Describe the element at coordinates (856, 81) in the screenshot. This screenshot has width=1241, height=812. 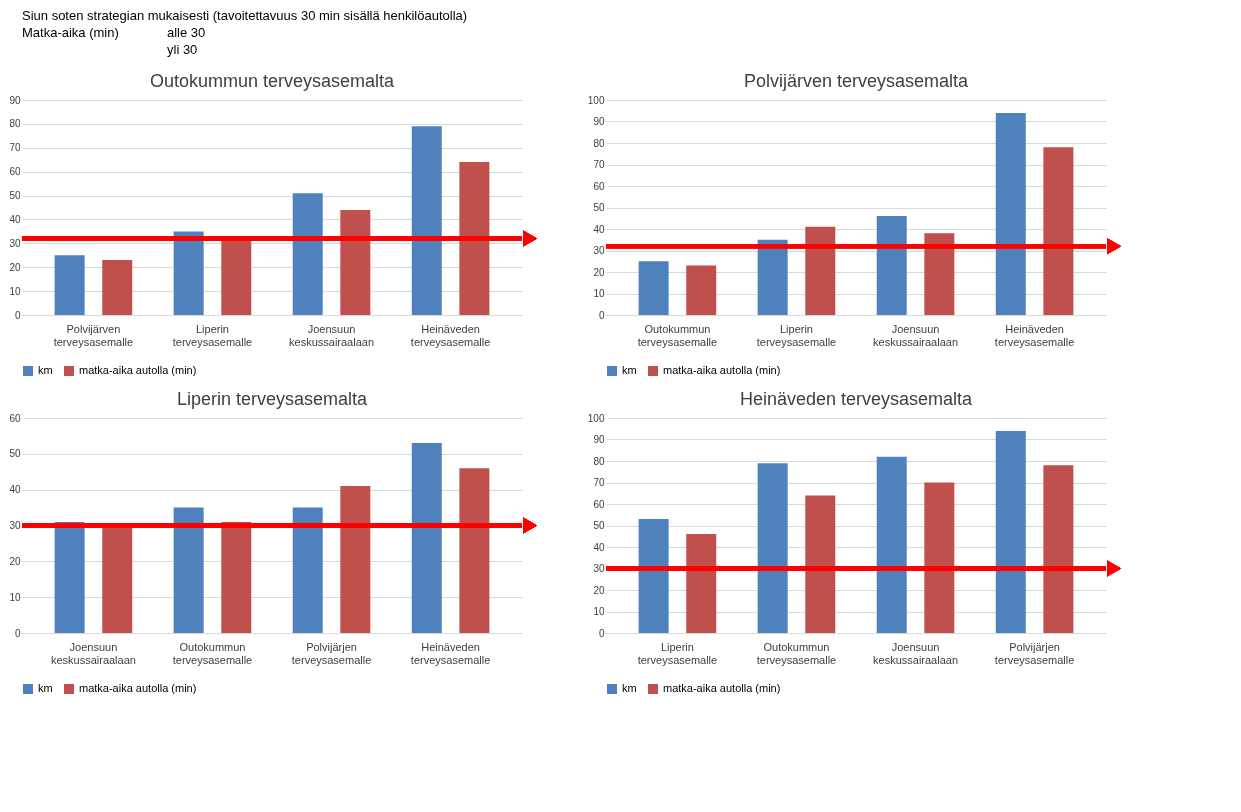
I see `chart-title: Polvijärven terveysasemalta` at that location.